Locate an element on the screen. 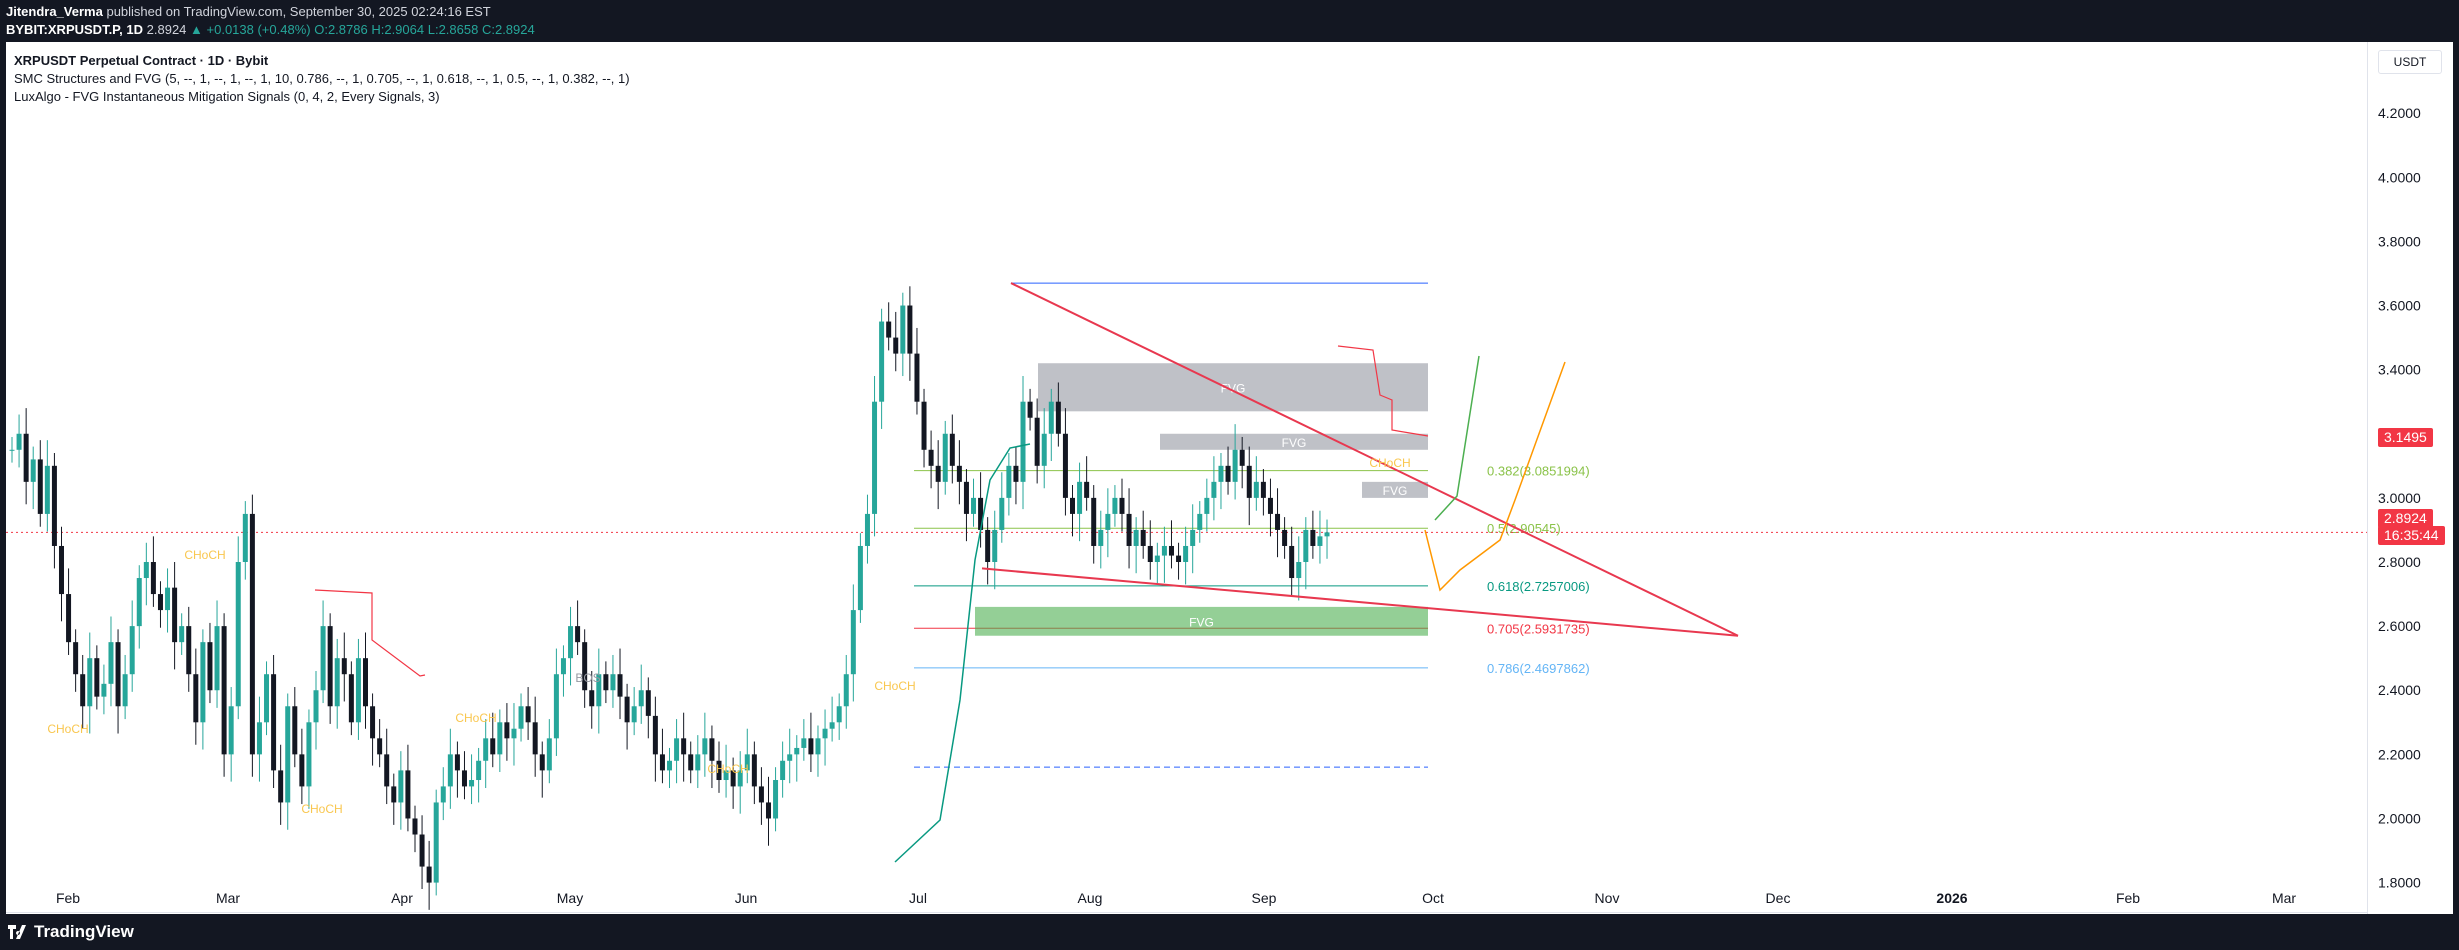 This screenshot has width=2459, height=950. y-tick-label: 3.6000 is located at coordinates (2399, 306).